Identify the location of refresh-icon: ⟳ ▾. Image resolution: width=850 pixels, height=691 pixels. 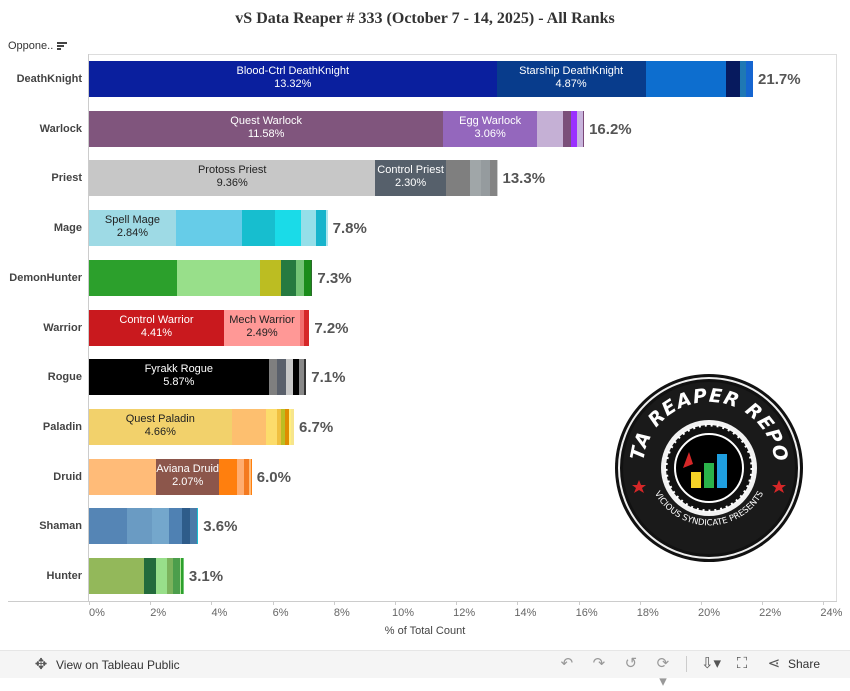
(663, 672).